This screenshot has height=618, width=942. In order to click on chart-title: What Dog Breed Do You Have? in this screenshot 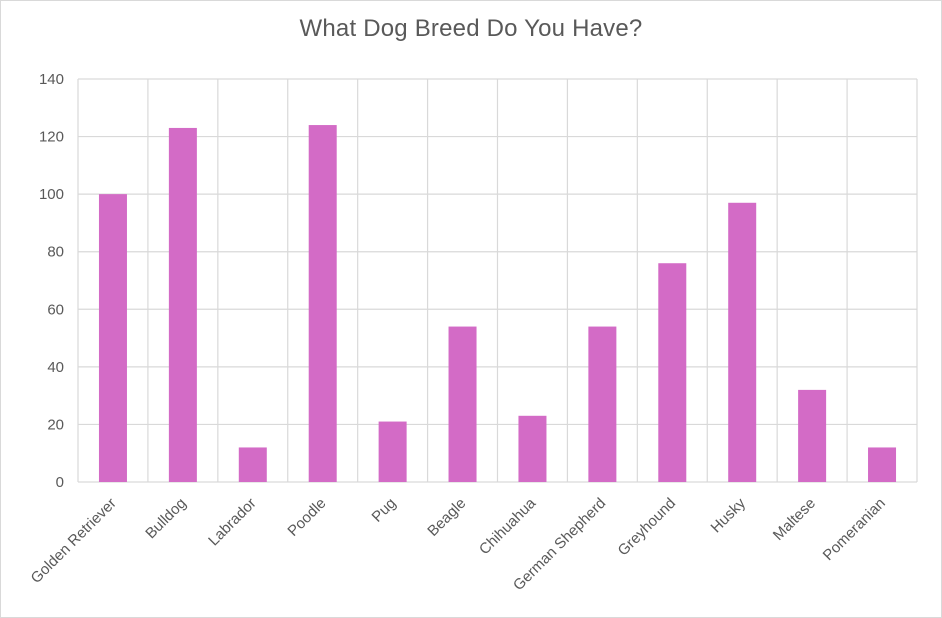, I will do `click(471, 28)`.